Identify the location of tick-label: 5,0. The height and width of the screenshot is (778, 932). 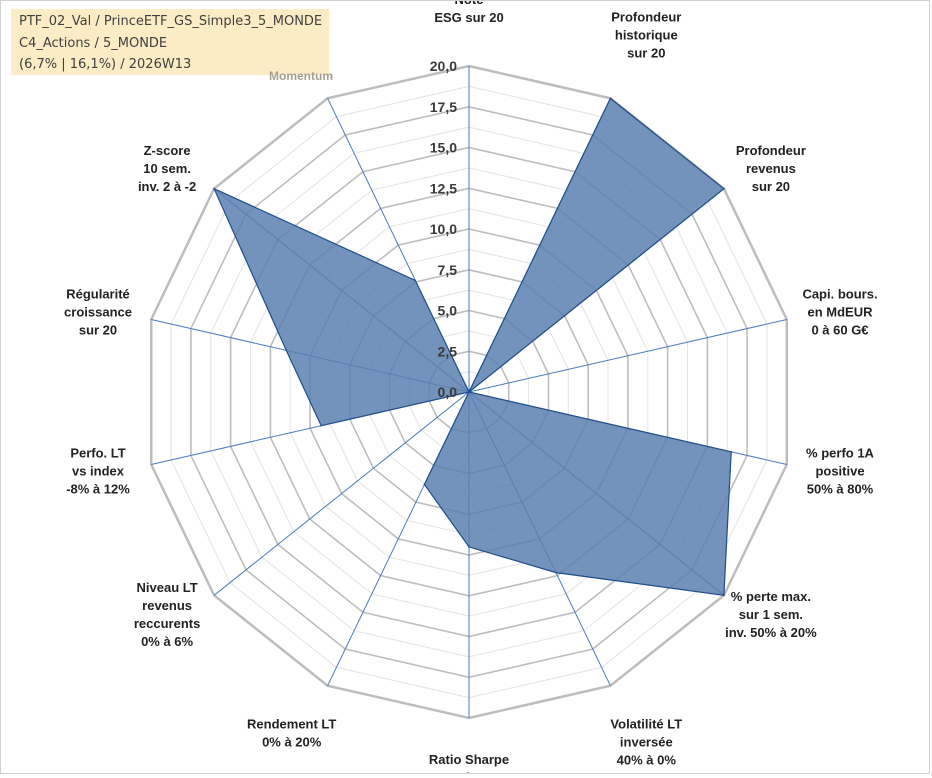
(448, 311).